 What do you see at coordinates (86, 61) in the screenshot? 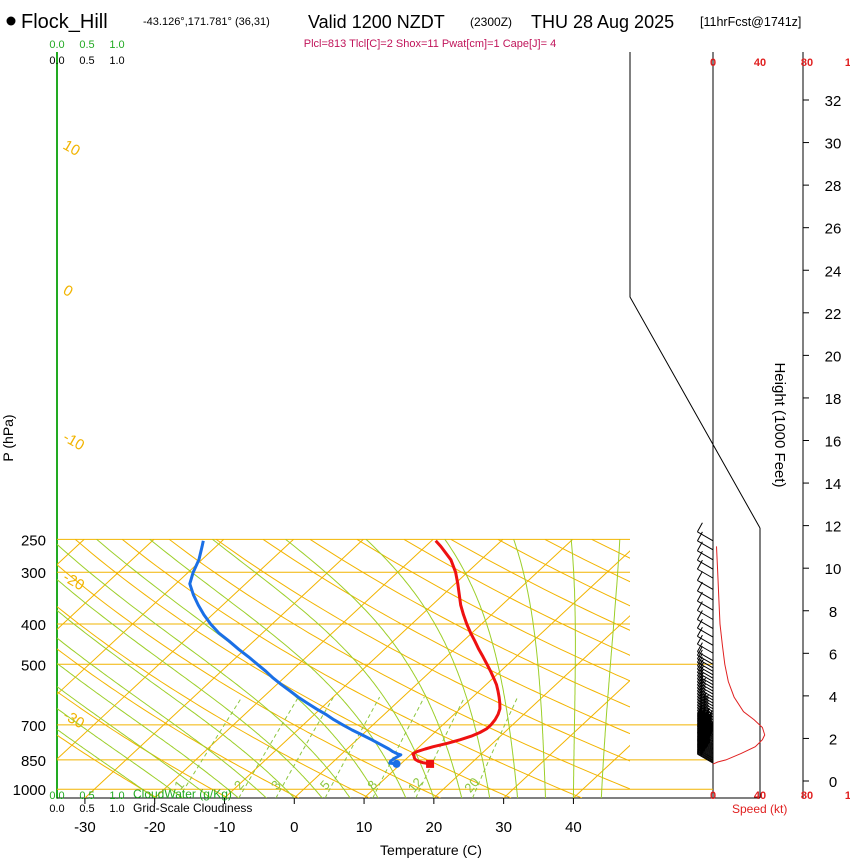
I see `cloudiness-scale-top: 0.5` at bounding box center [86, 61].